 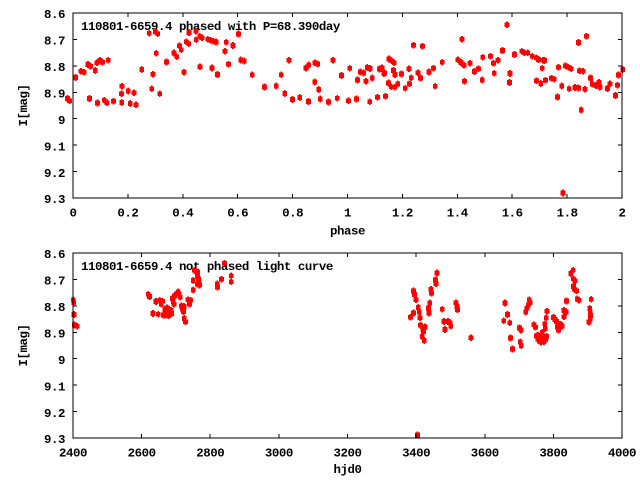 What do you see at coordinates (207, 267) in the screenshot?
I see `svg-text:110801-6659.4 not phased light: 110801-6659.4 not phased light curve` at bounding box center [207, 267].